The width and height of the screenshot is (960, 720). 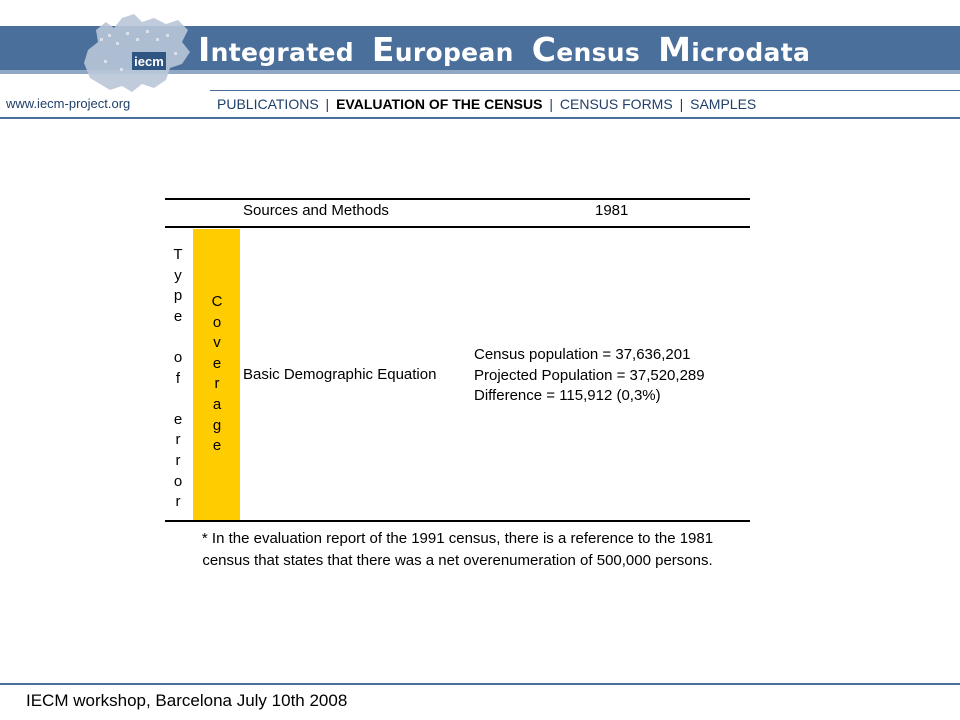 What do you see at coordinates (457, 521) in the screenshot?
I see `table-rule-bottom` at bounding box center [457, 521].